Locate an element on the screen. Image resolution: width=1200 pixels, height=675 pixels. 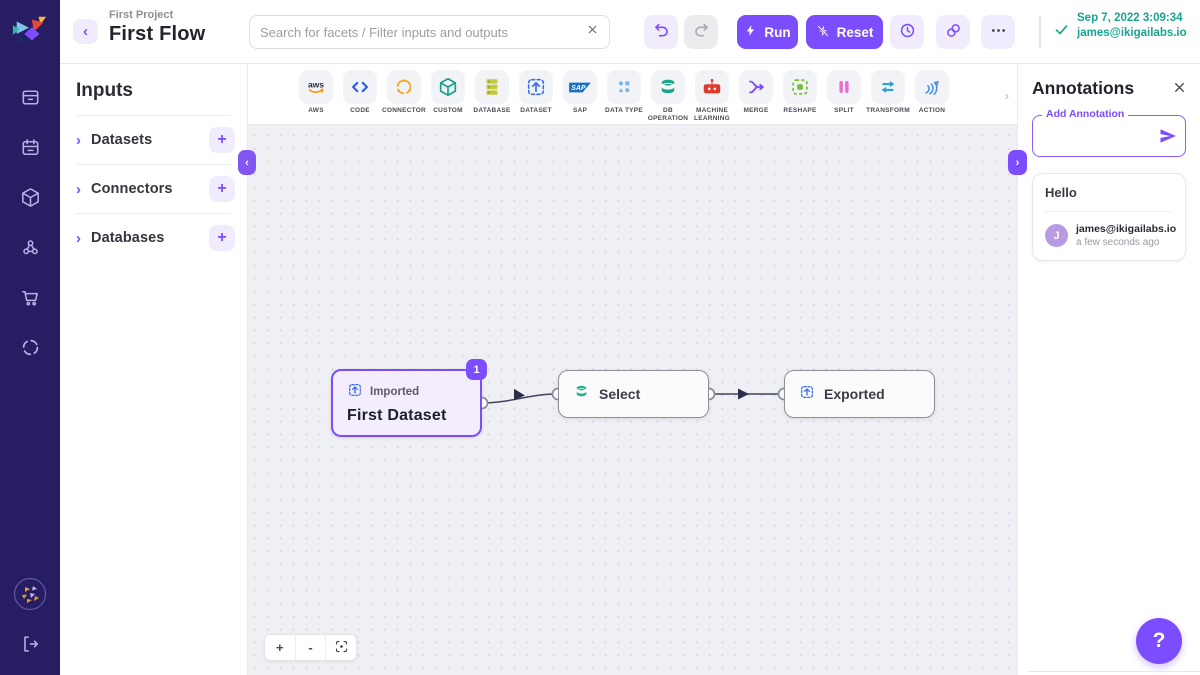
facet-label: CUSTOM is located at coordinates (448, 110).